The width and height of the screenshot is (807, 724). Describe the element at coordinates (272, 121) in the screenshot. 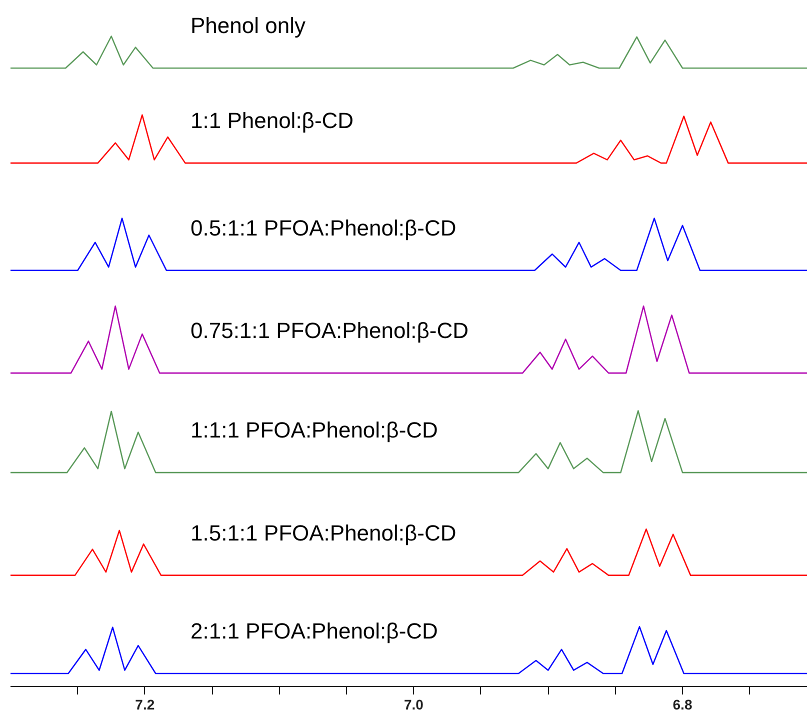

I see `series-label: 1:1 Phenol:β-CD` at that location.